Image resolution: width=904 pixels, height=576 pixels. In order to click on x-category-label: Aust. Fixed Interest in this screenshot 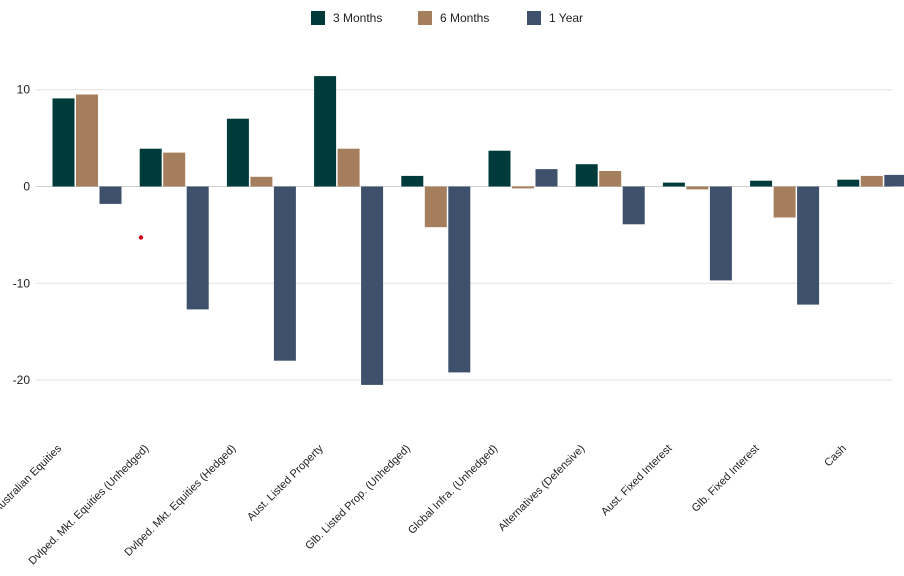, I will do `click(636, 480)`.